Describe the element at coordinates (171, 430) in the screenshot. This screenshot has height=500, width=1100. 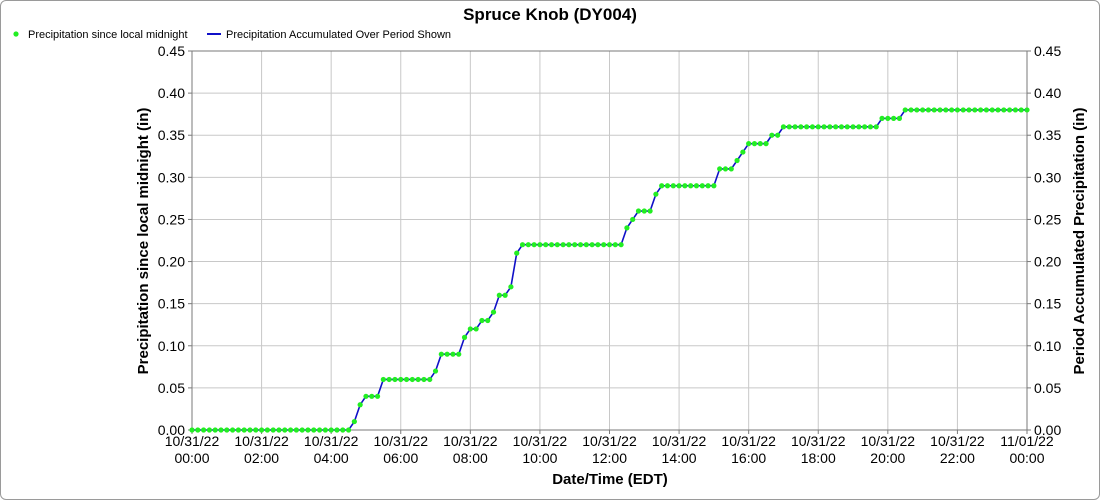
I see `y-tick-label: 0.00` at that location.